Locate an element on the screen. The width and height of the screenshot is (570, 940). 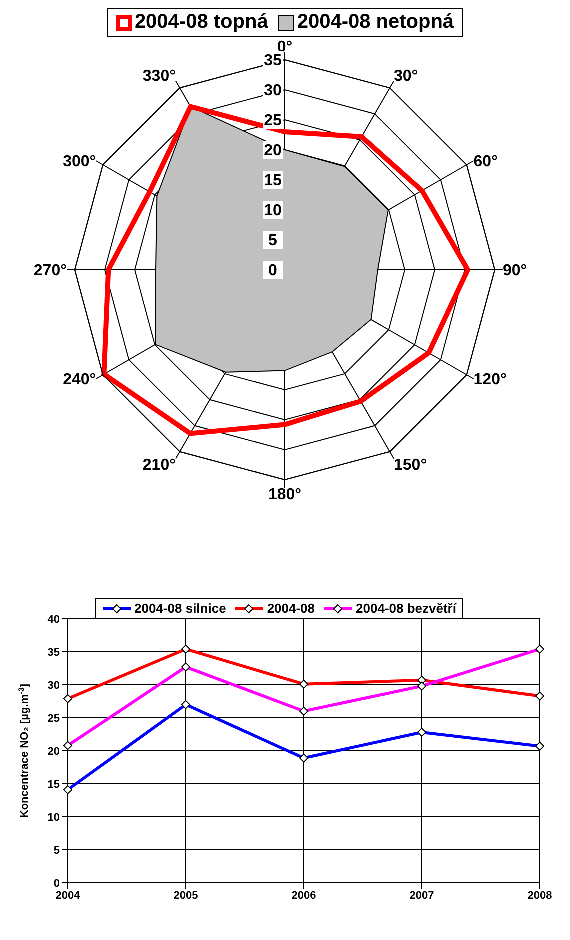
y-tick-label: 40 is located at coordinates (54, 620).